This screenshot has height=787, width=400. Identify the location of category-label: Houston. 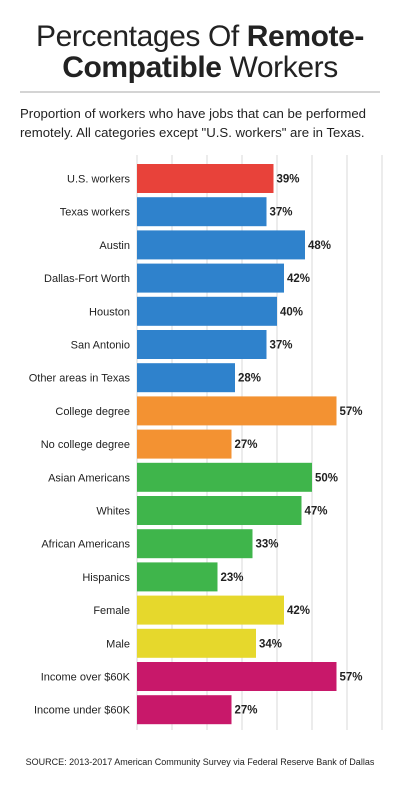
(109, 312).